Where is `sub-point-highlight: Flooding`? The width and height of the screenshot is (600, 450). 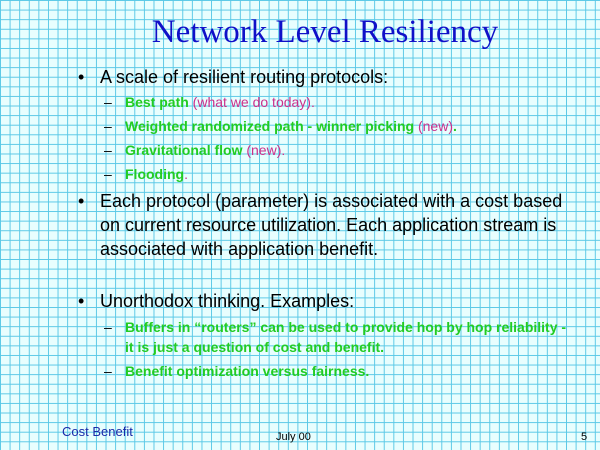 sub-point-highlight: Flooding is located at coordinates (155, 174).